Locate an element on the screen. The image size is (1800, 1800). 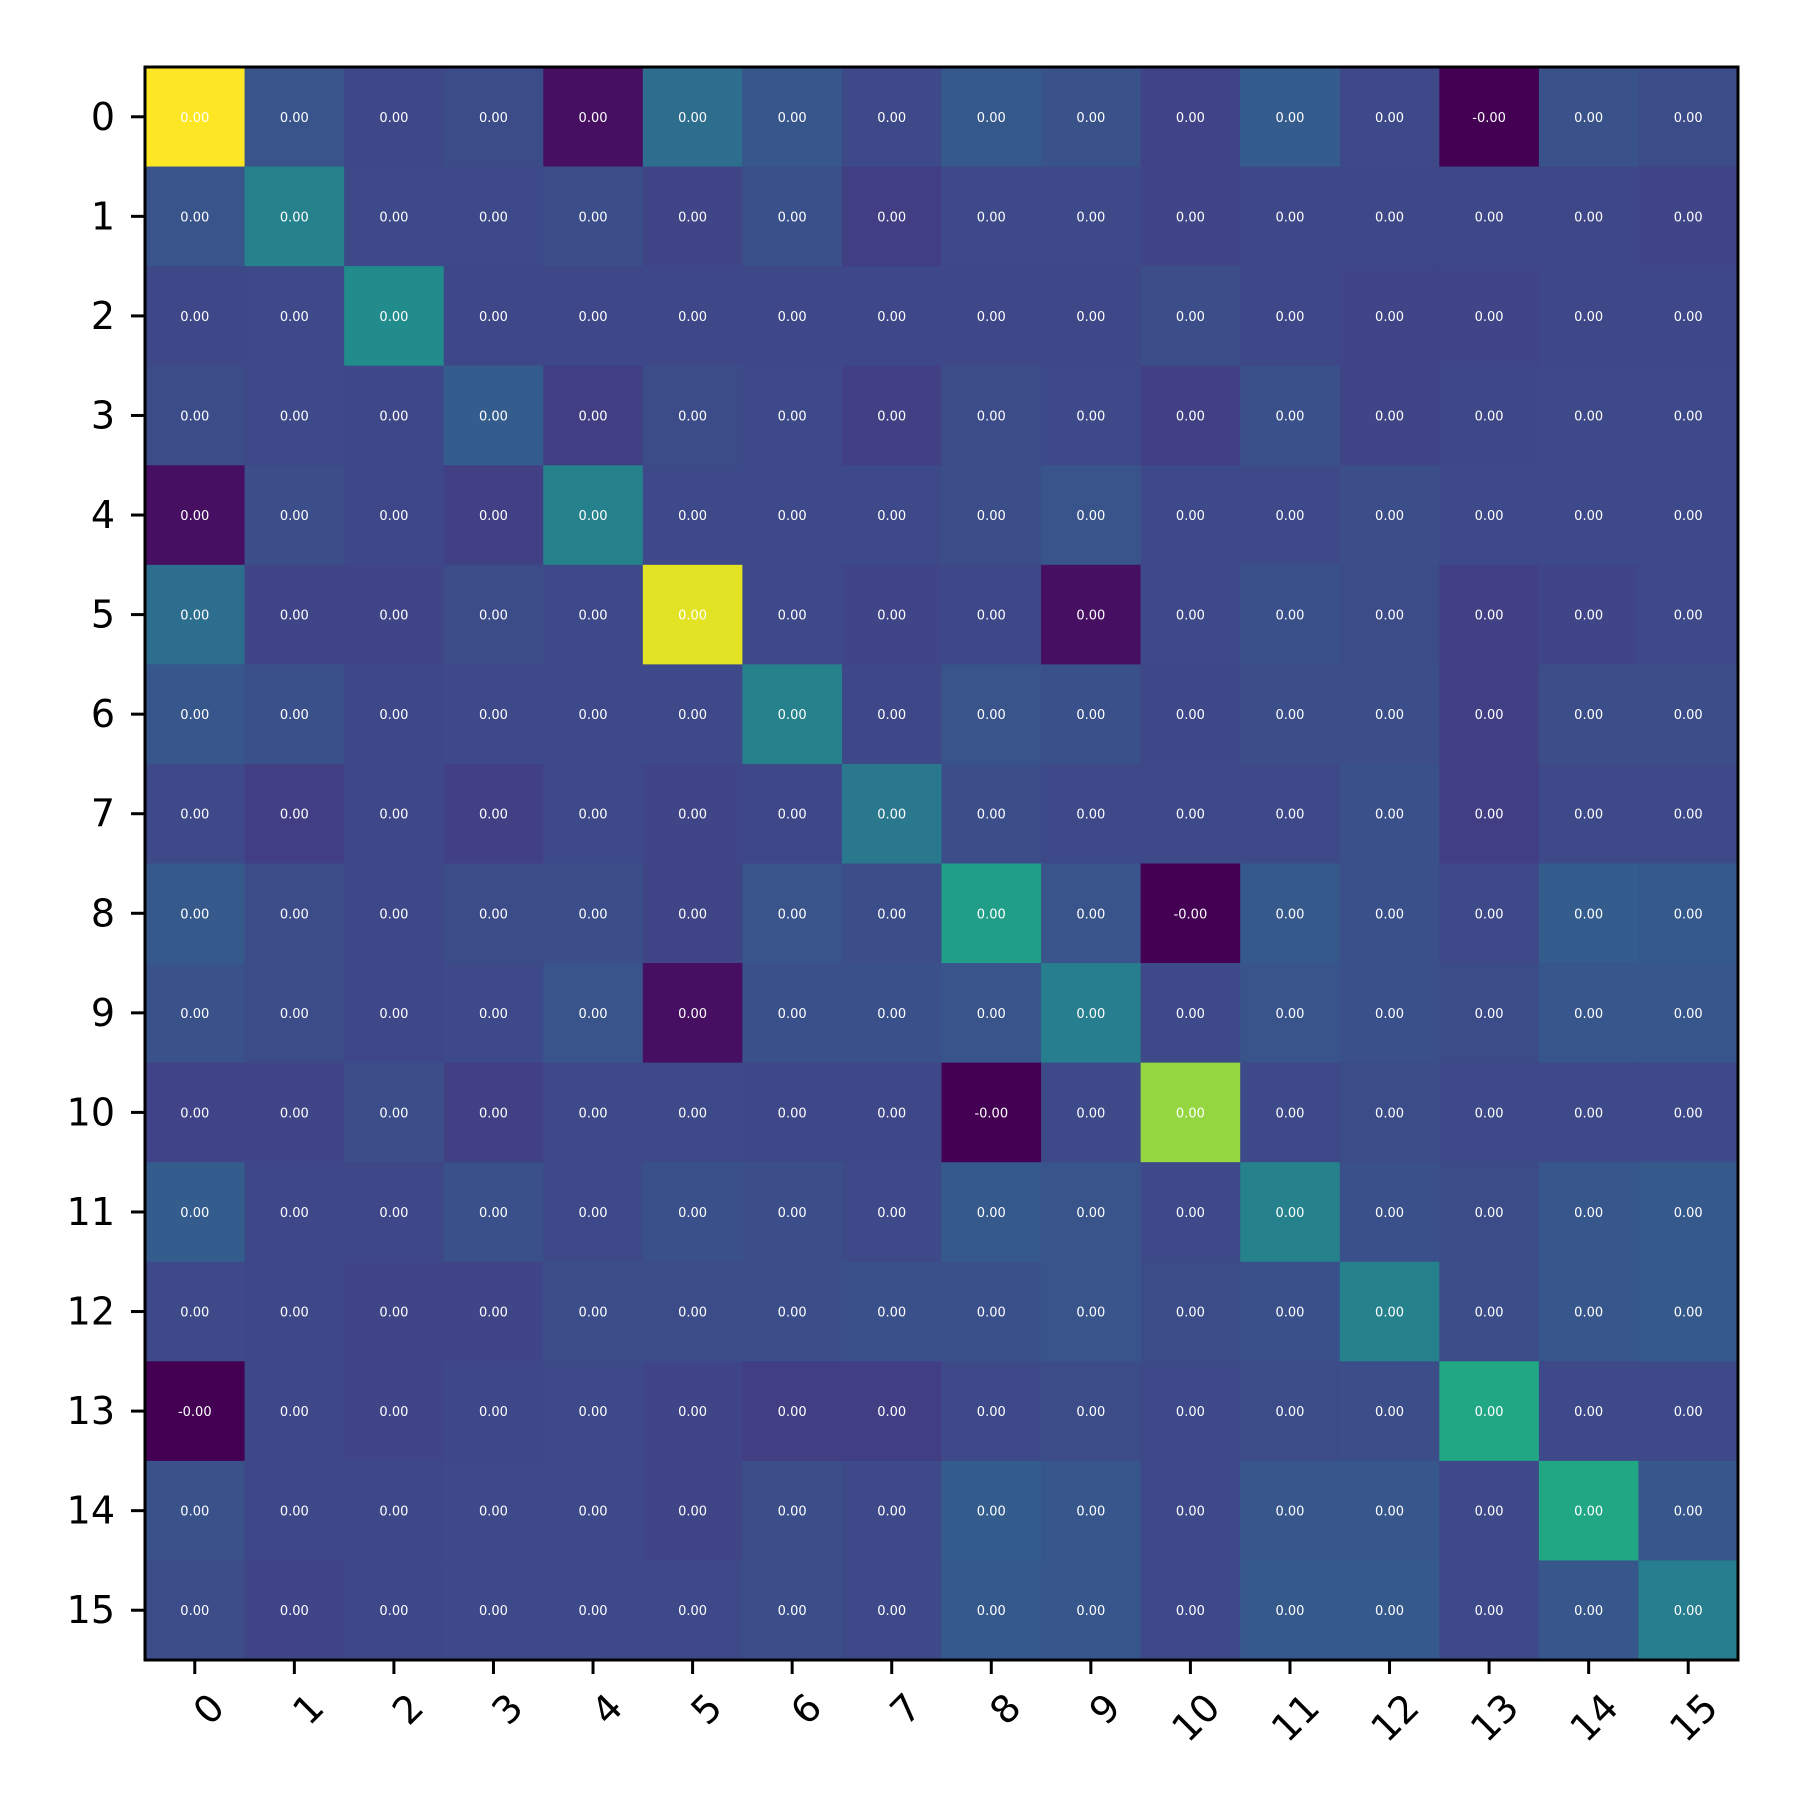
heatmap-cell-r13-c4 is located at coordinates (593, 1411).